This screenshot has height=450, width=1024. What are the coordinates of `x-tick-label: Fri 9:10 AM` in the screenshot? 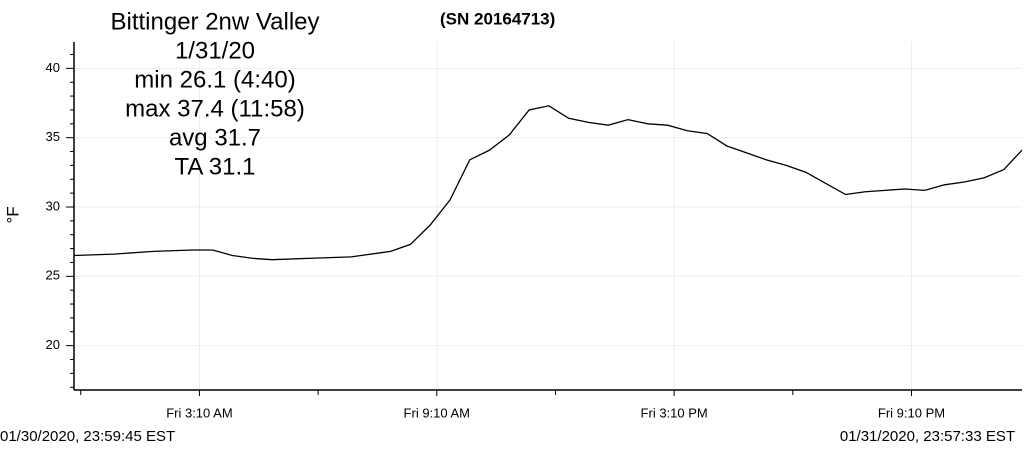 It's located at (437, 412).